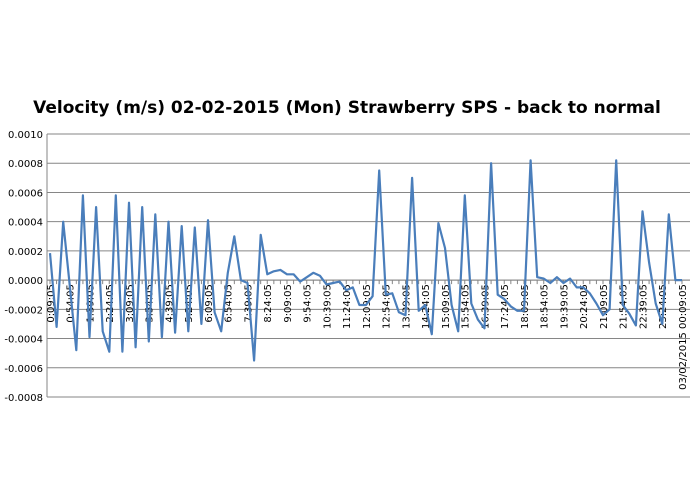 The height and width of the screenshot is (494, 695). I want to click on x-tick-label: 10:39:05, so click(328, 306).